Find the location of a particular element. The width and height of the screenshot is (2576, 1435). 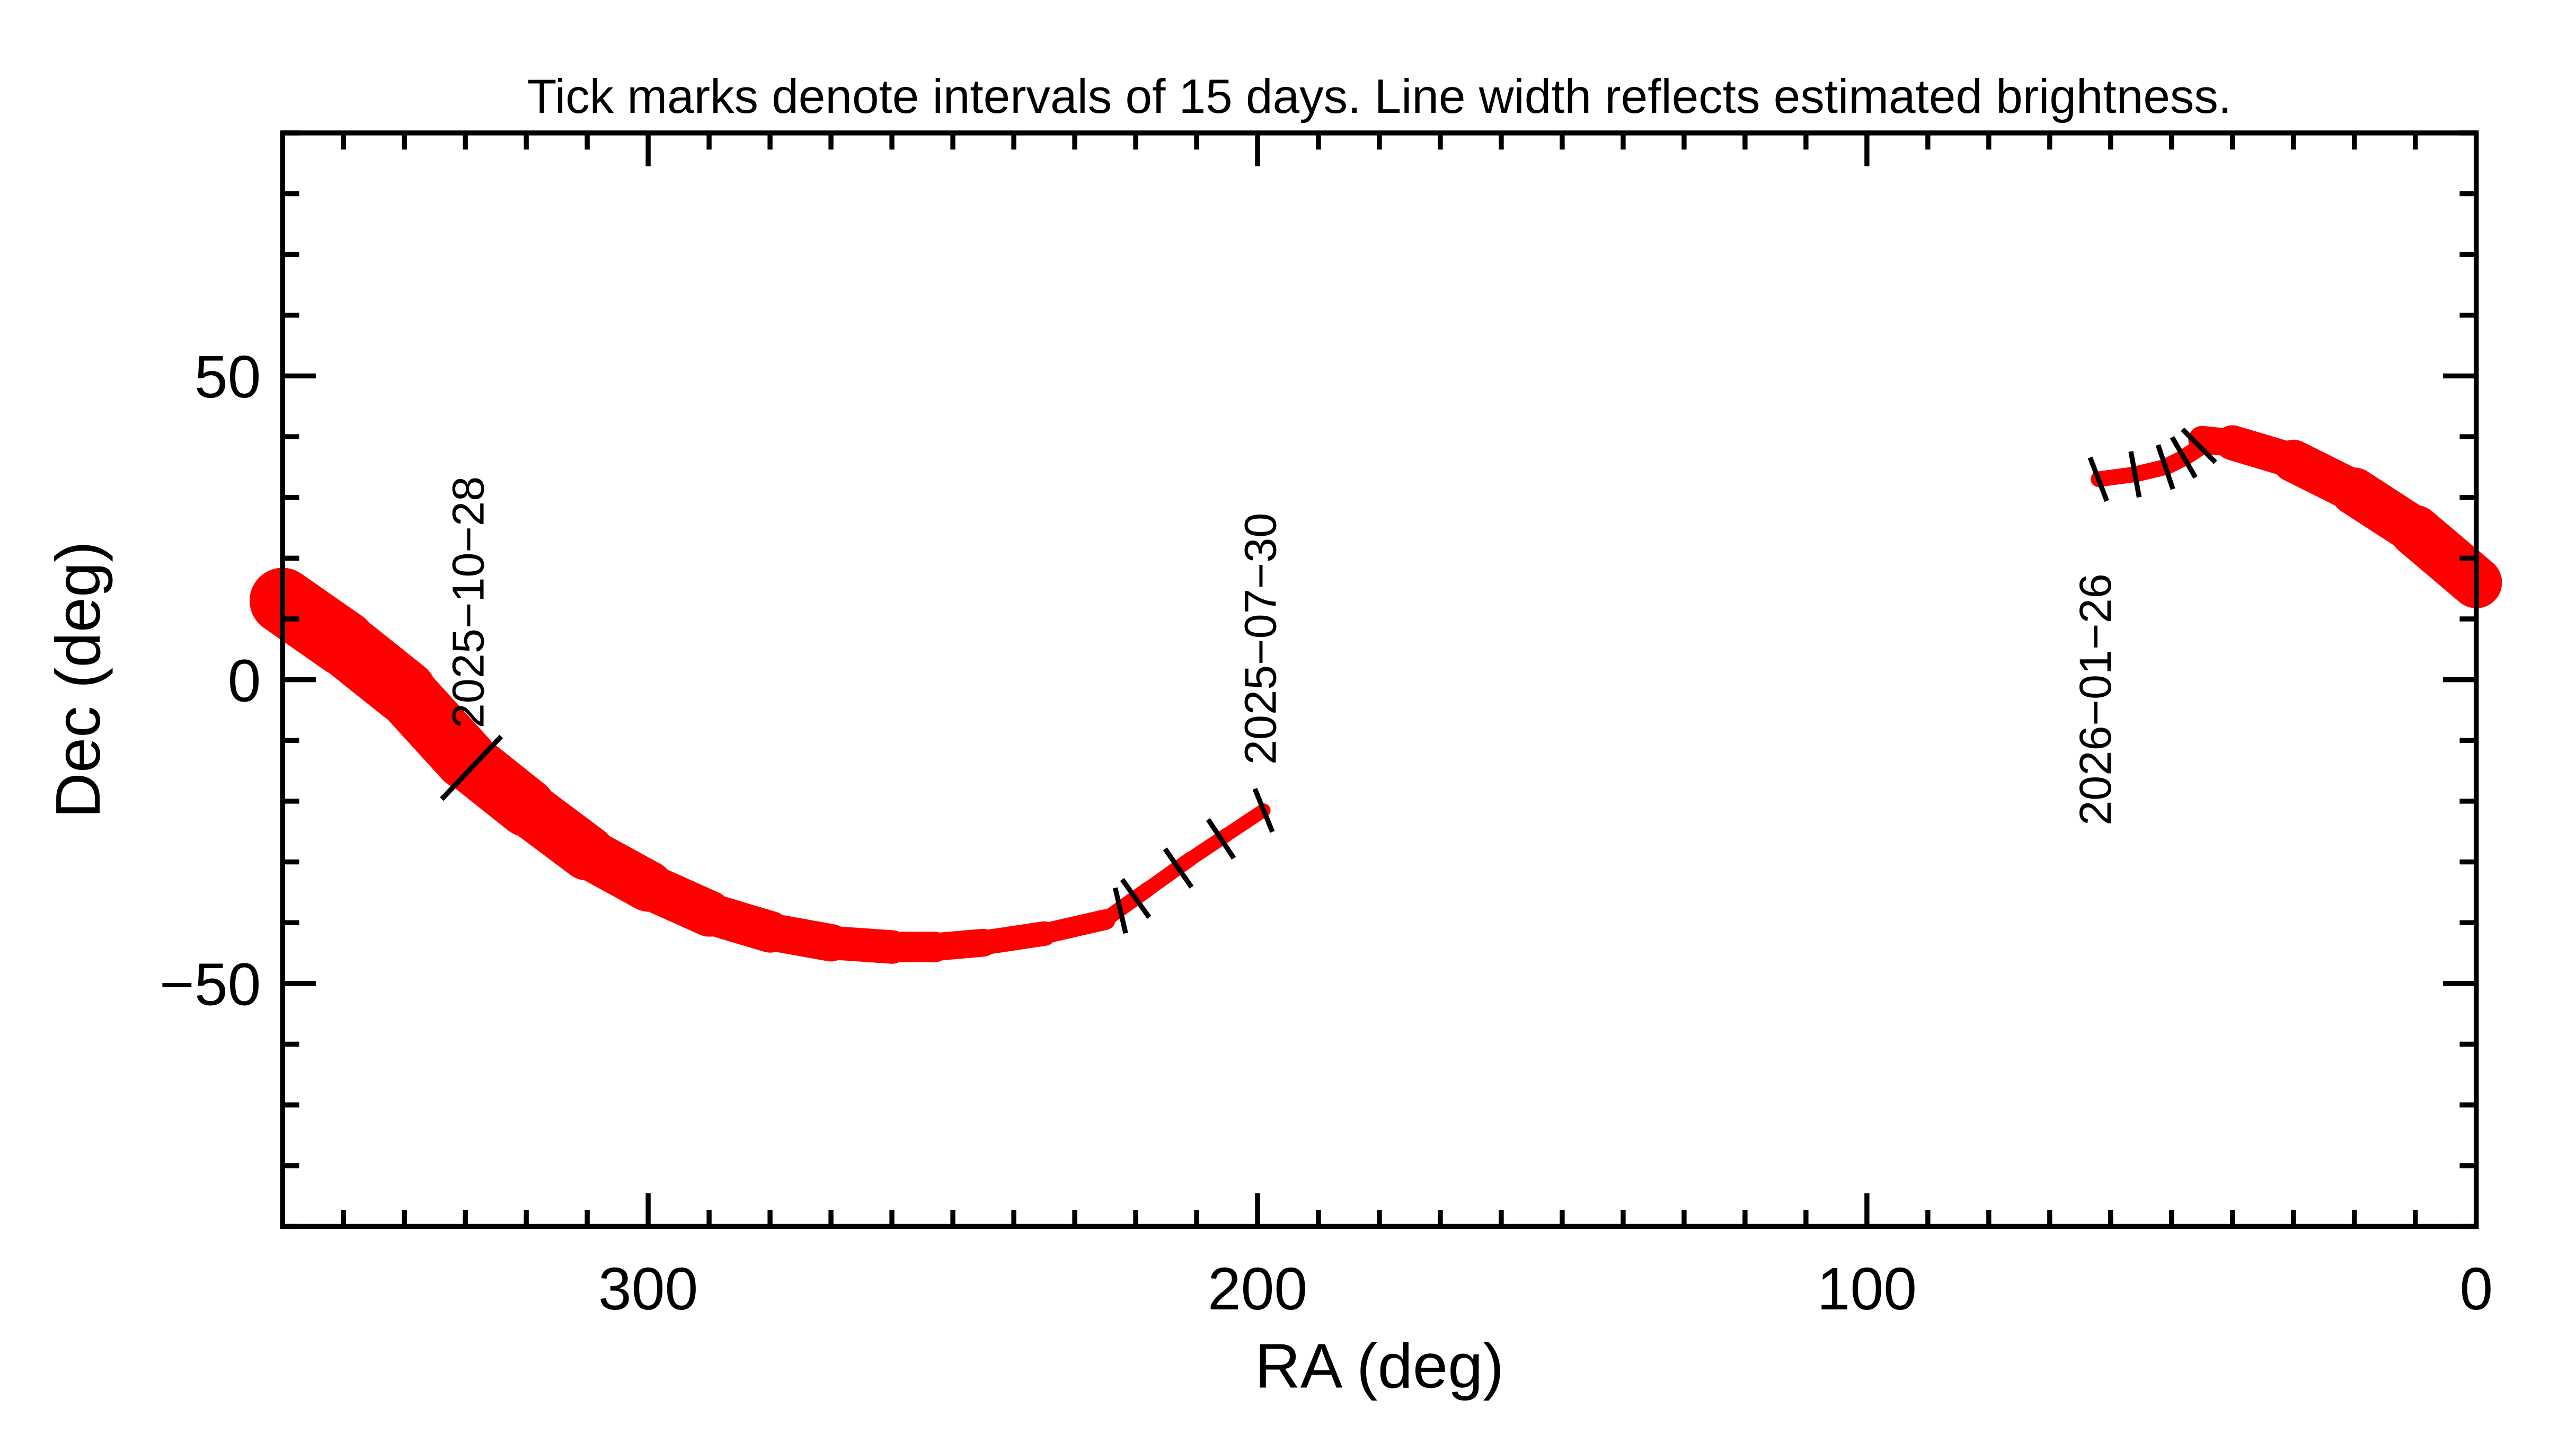

x-tick-label: 200 is located at coordinates (1257, 1288).